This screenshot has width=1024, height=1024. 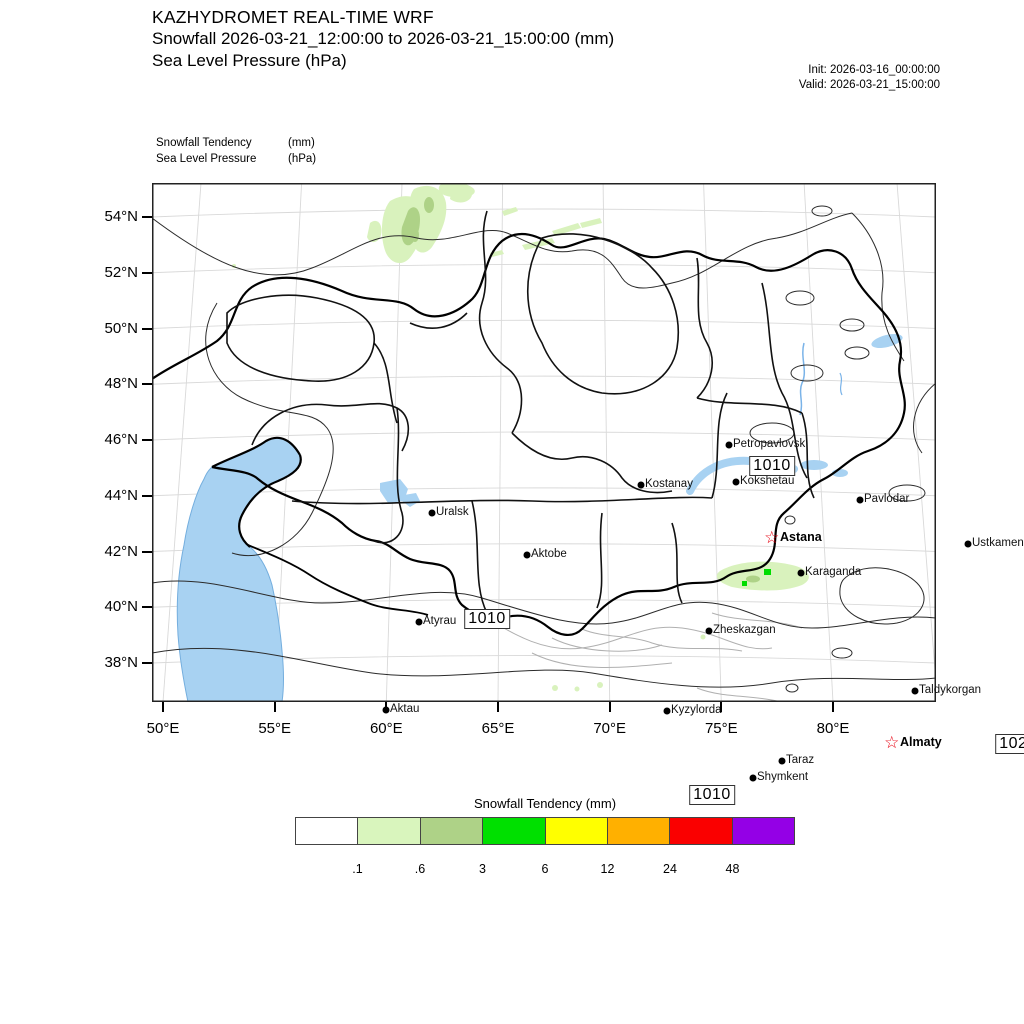 I want to click on neighbor-borders, so click(x=642, y=657).